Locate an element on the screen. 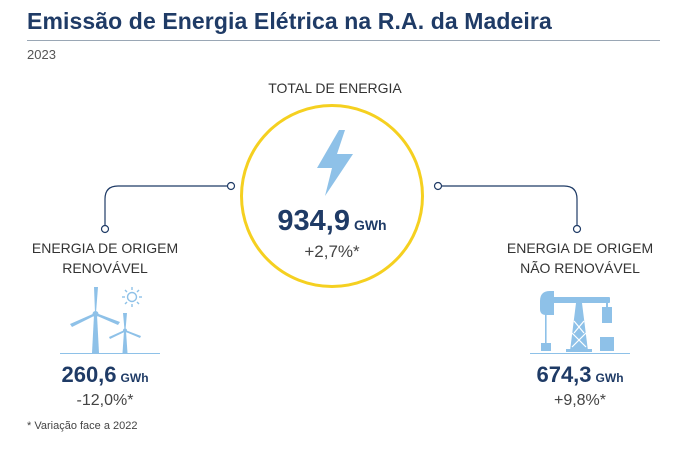 This screenshot has height=453, width=687. renewable-unit: GWh is located at coordinates (134, 378).